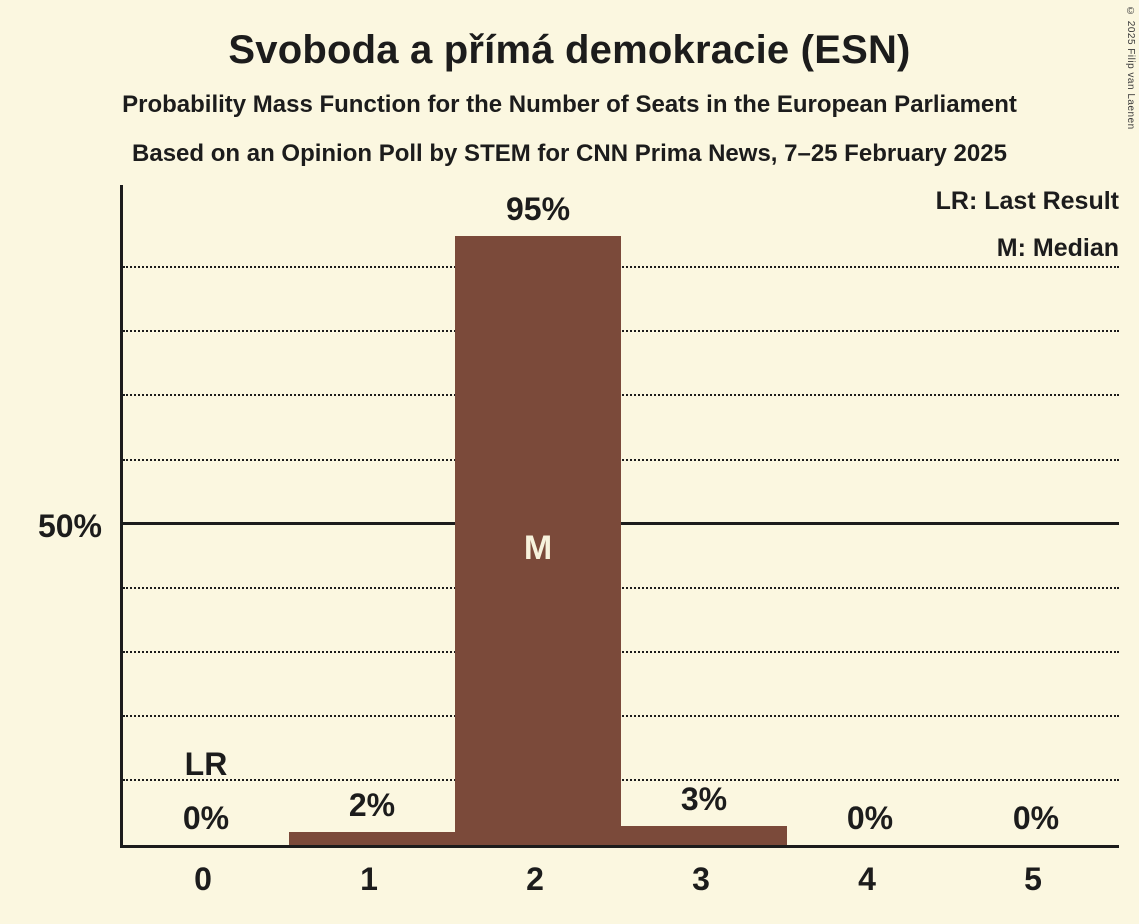  I want to click on gridline-60-dotted, so click(621, 459).